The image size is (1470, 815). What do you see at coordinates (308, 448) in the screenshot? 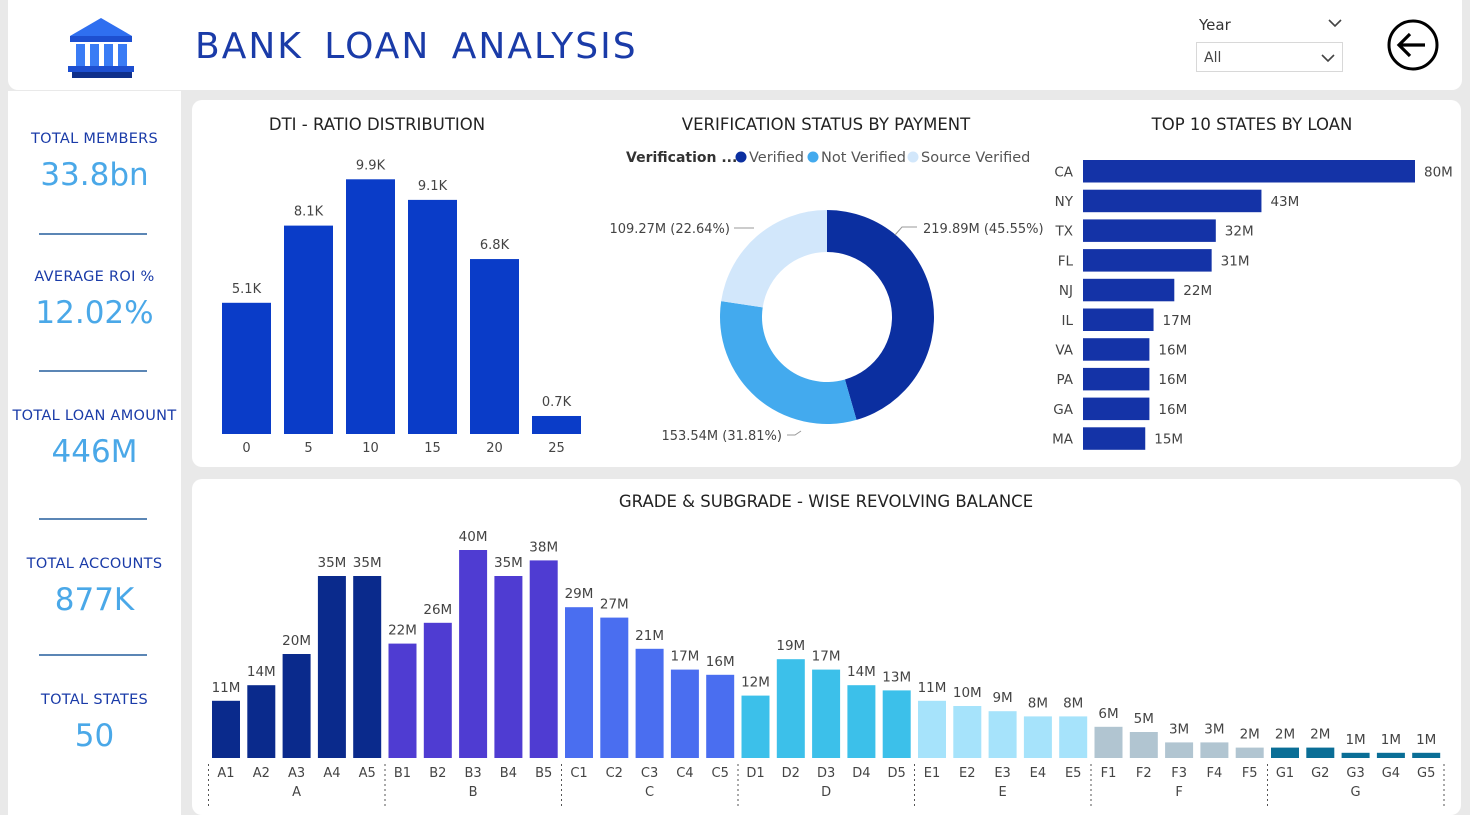
I see `dti-tick-label: 5` at bounding box center [308, 448].